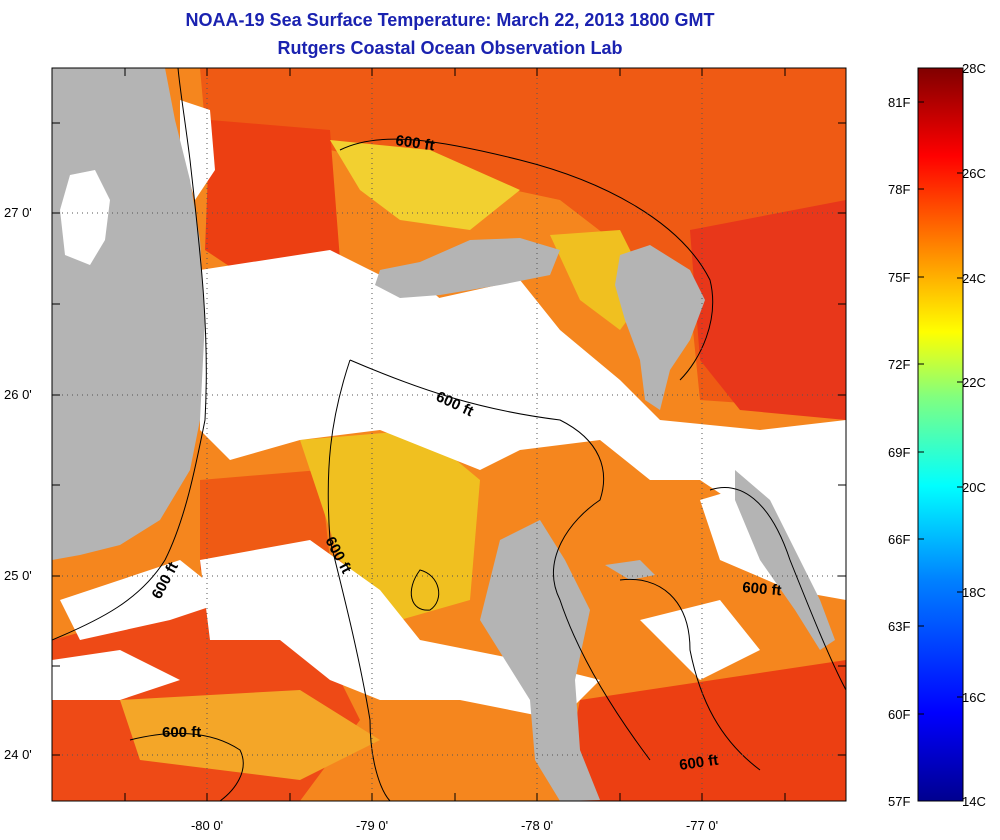  Describe the element at coordinates (899, 277) in the screenshot. I see `colorbar-label-75f: 75F` at that location.